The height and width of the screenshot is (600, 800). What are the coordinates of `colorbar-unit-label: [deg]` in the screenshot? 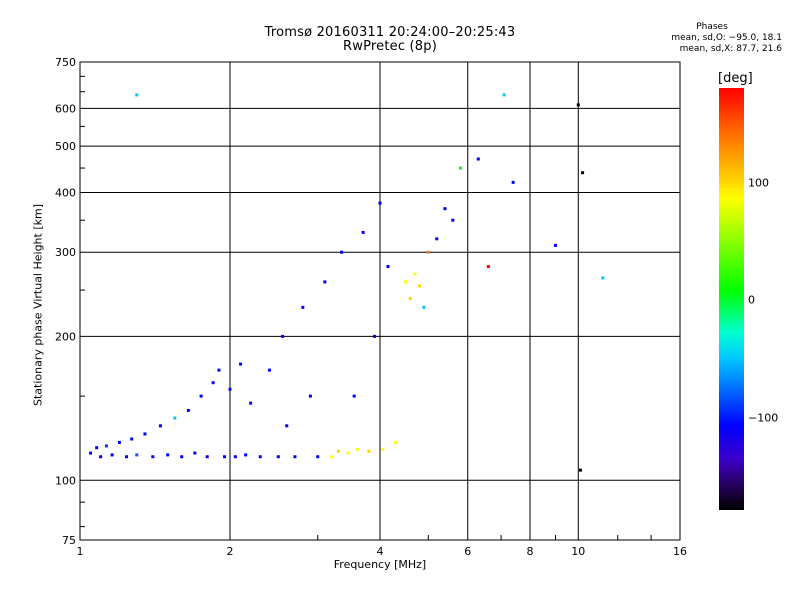 It's located at (735, 78).